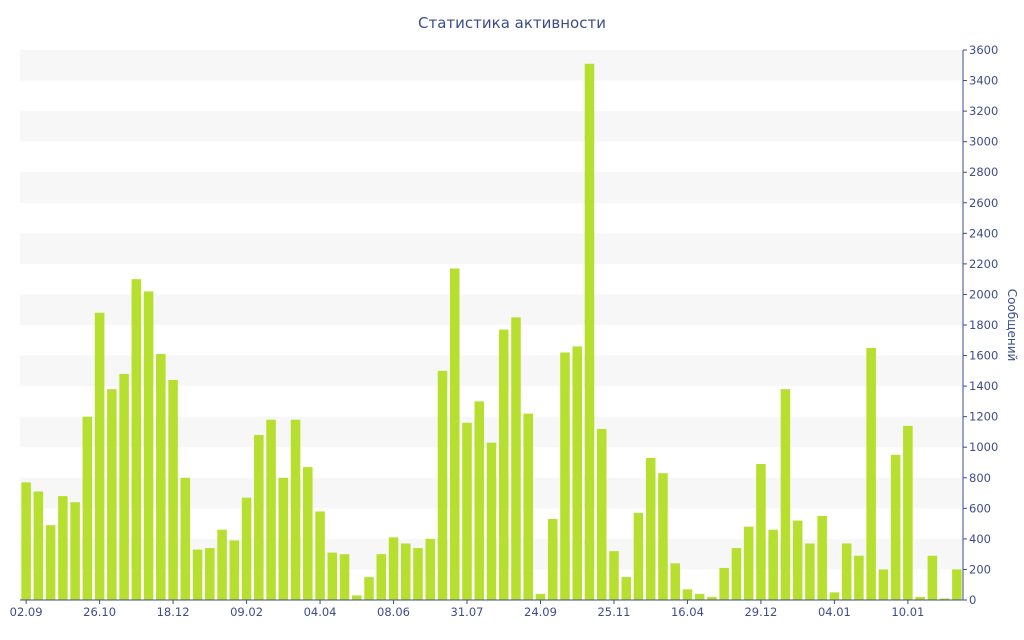 Image resolution: width=1024 pixels, height=640 pixels. What do you see at coordinates (980, 508) in the screenshot?
I see `y-tick-label: 600` at bounding box center [980, 508].